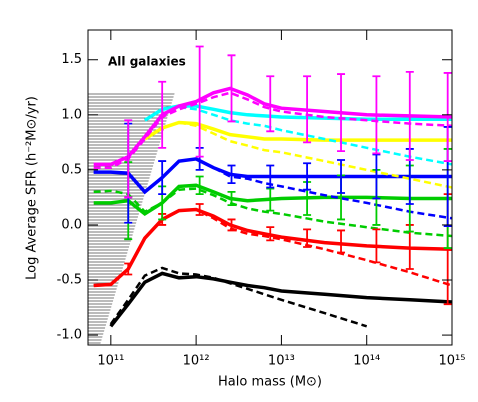 The width and height of the screenshot is (478, 402). I want to click on x-tick-label: 10¹², so click(196, 361).